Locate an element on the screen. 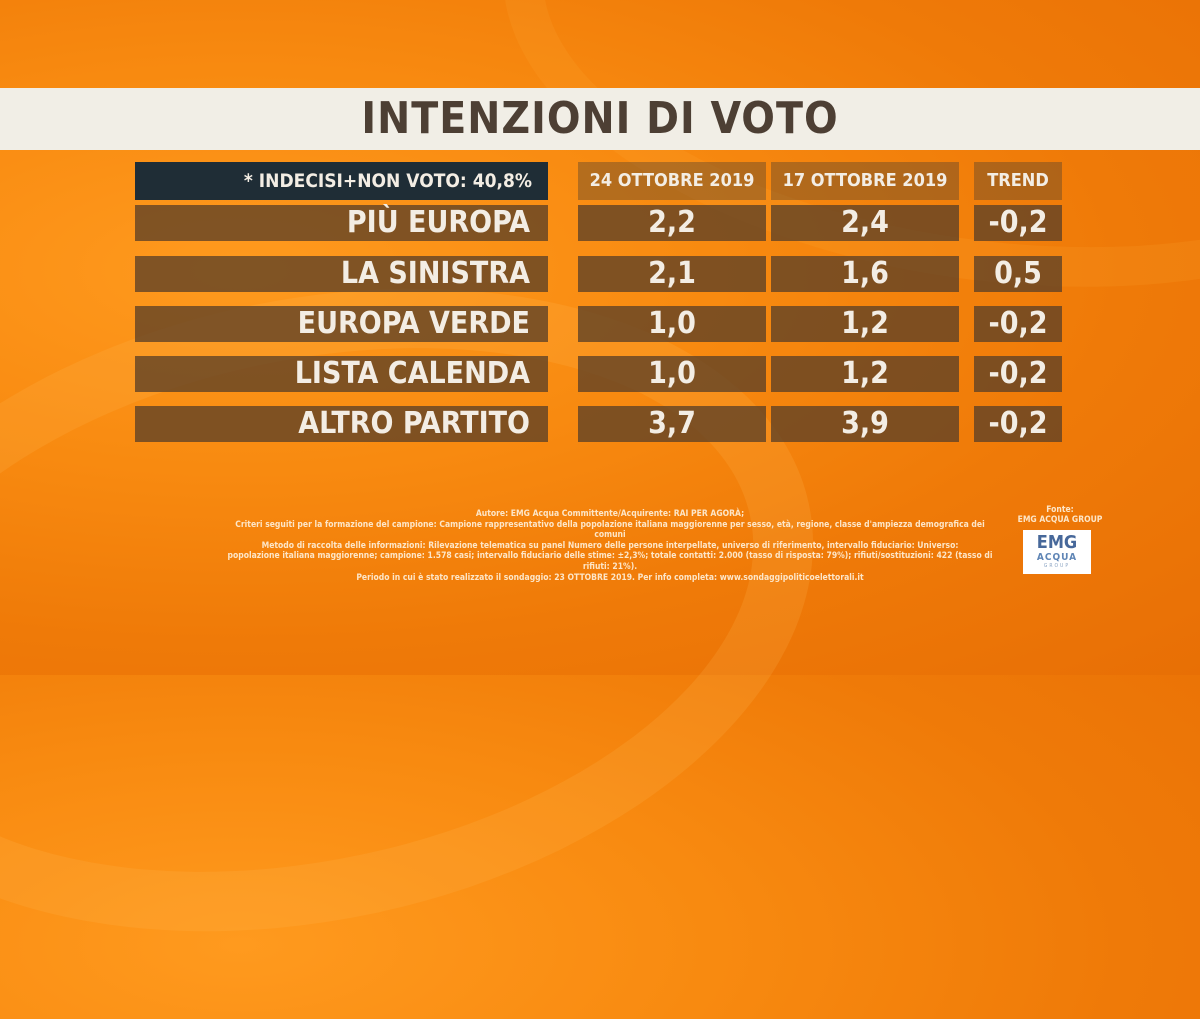  column-header-24-ottobre: 24 OTTOBRE 2019 is located at coordinates (672, 181).